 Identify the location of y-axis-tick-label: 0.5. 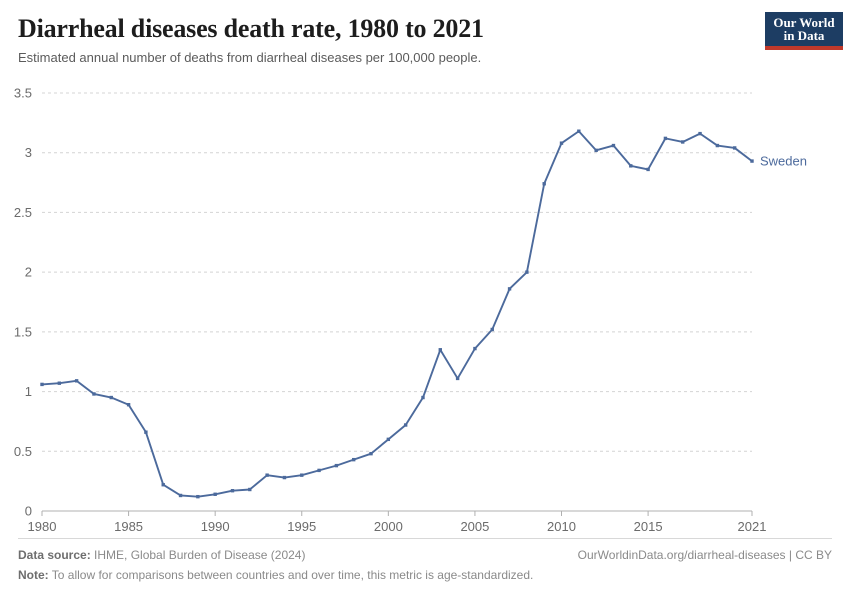
(23, 451).